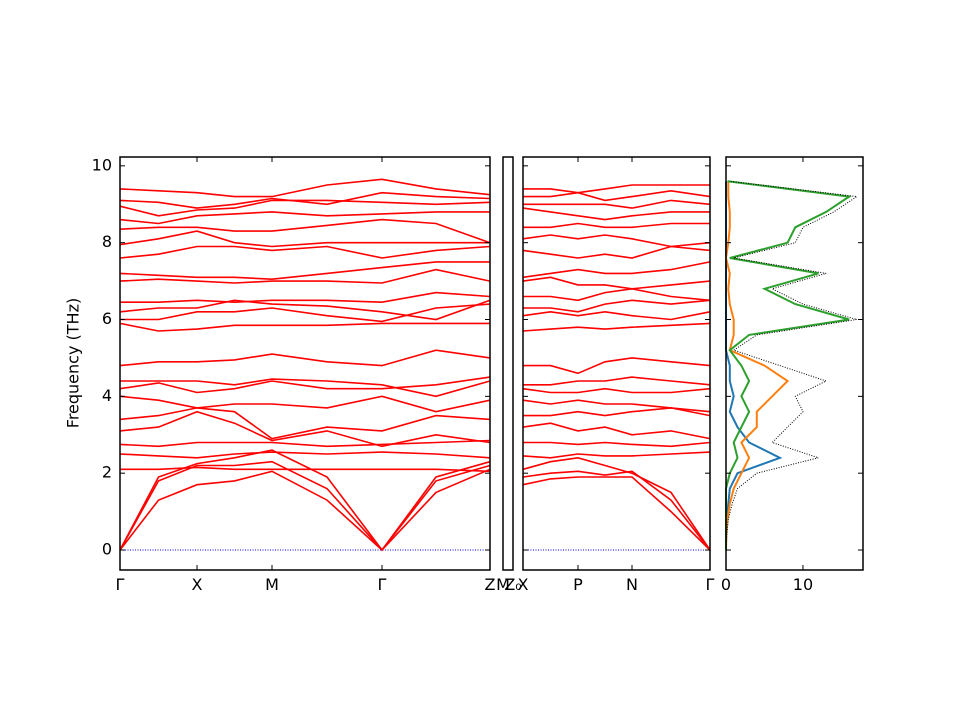  I want to click on x-tick-label: 0, so click(726, 584).